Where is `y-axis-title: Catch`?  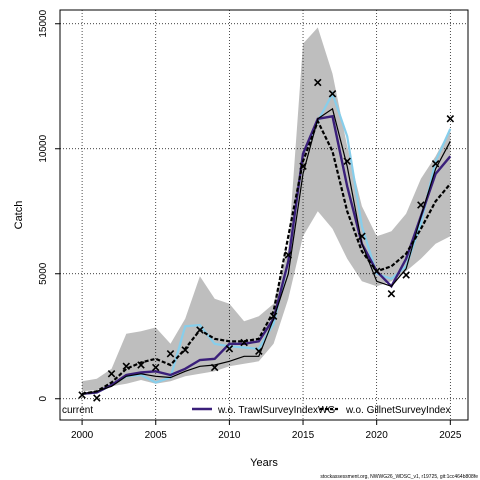 y-axis-title: Catch is located at coordinates (19, 215).